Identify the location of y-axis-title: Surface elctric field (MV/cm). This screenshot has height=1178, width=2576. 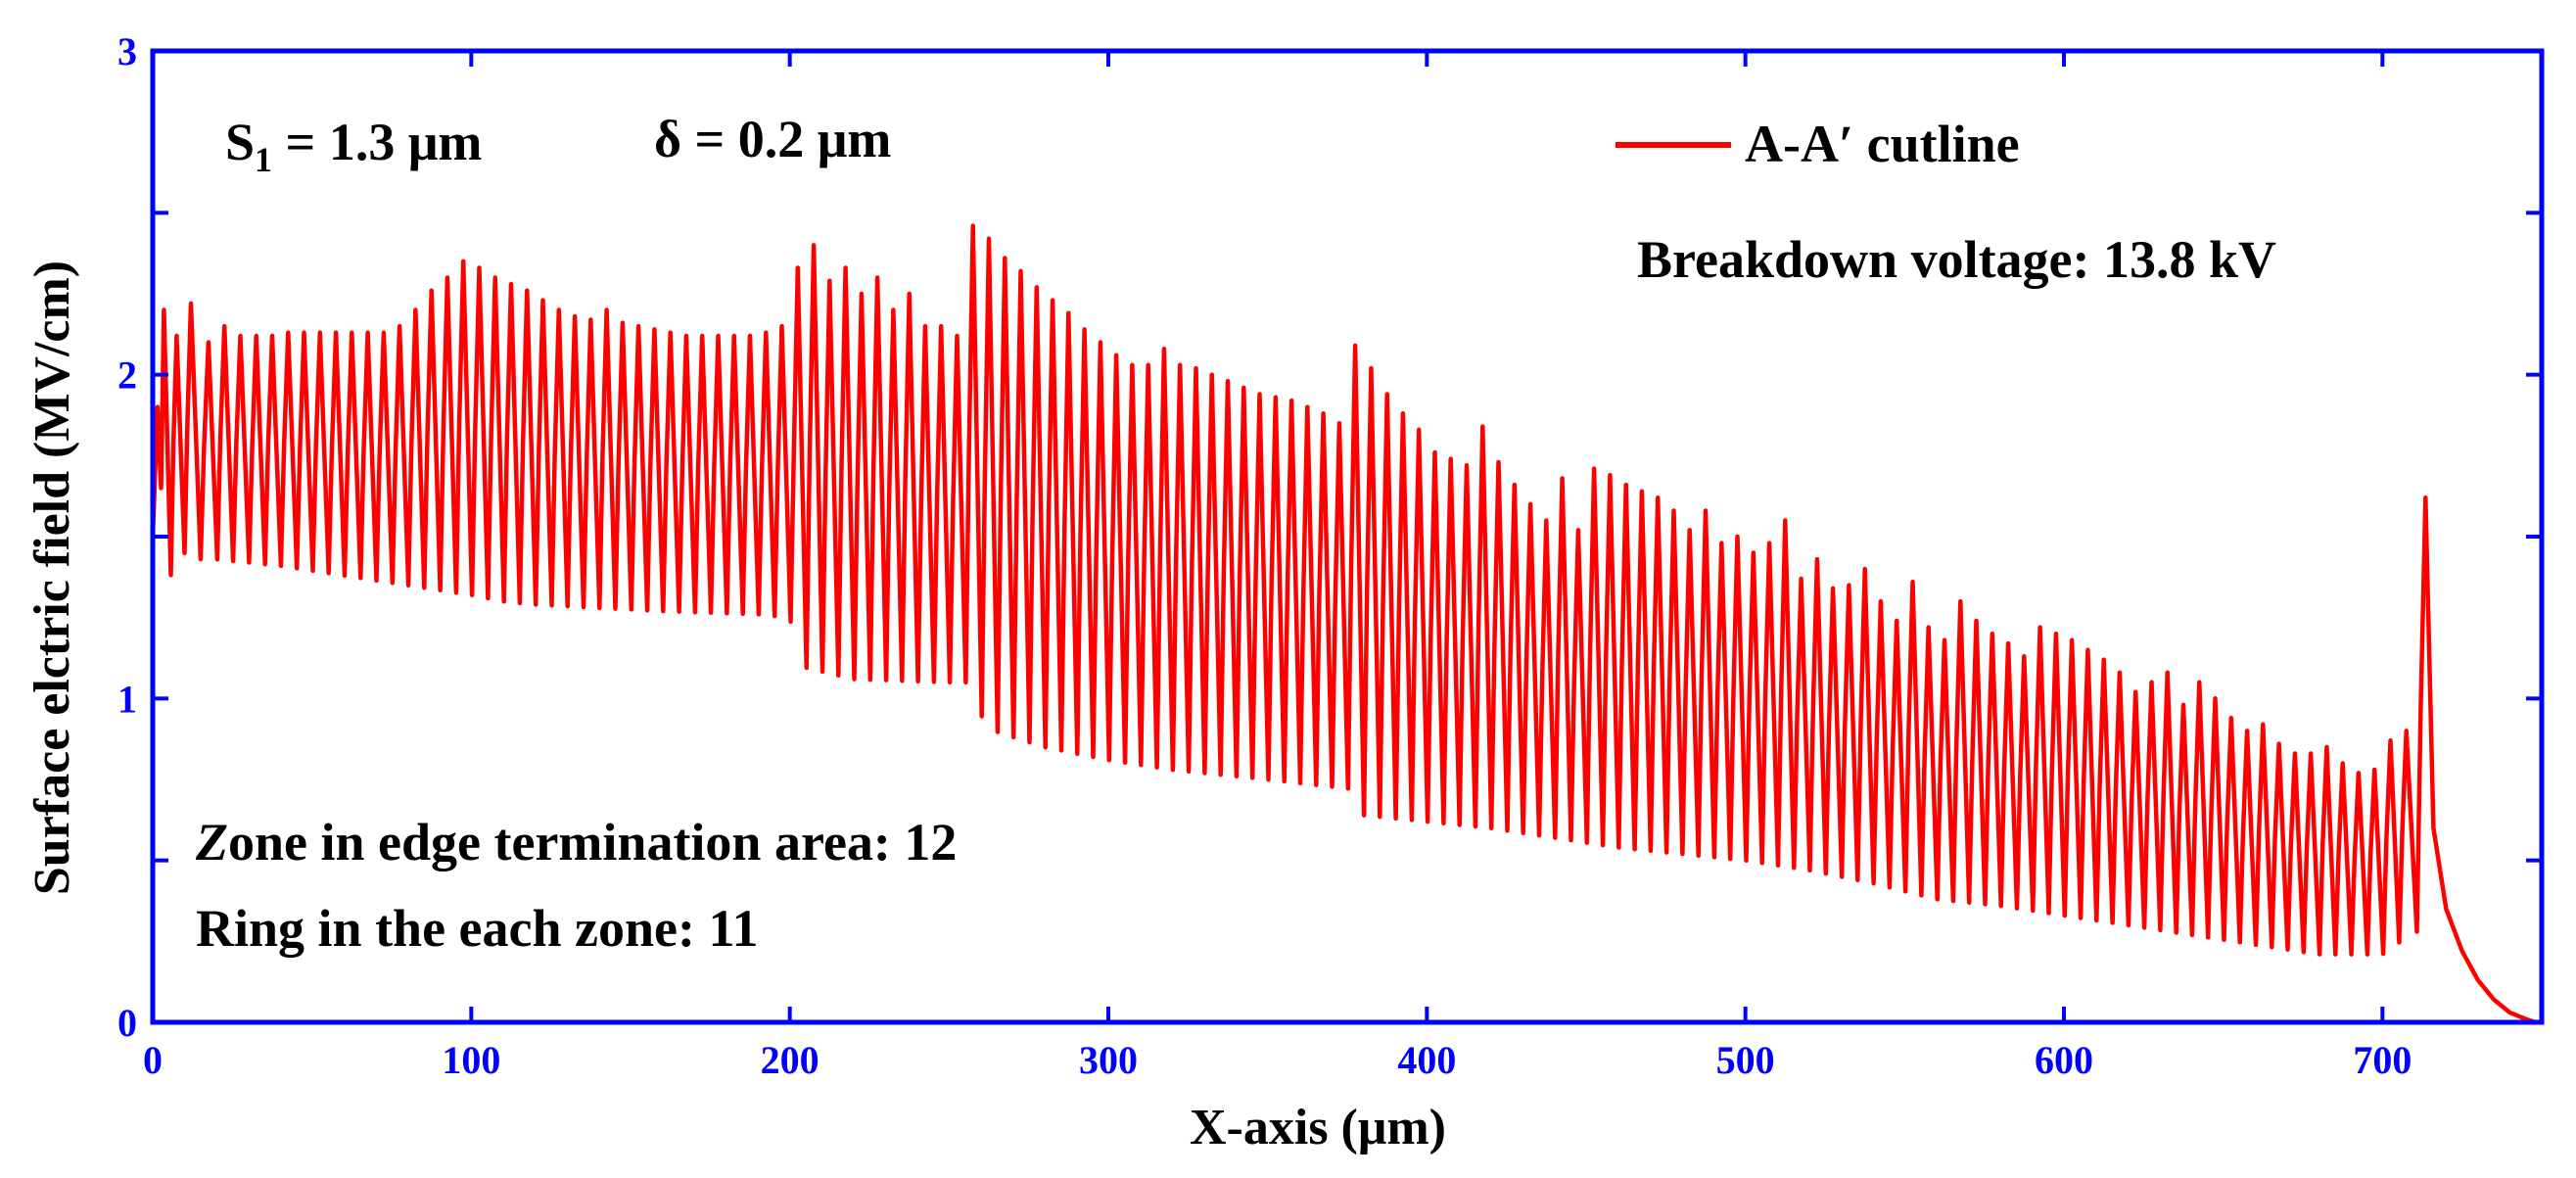
(52, 577).